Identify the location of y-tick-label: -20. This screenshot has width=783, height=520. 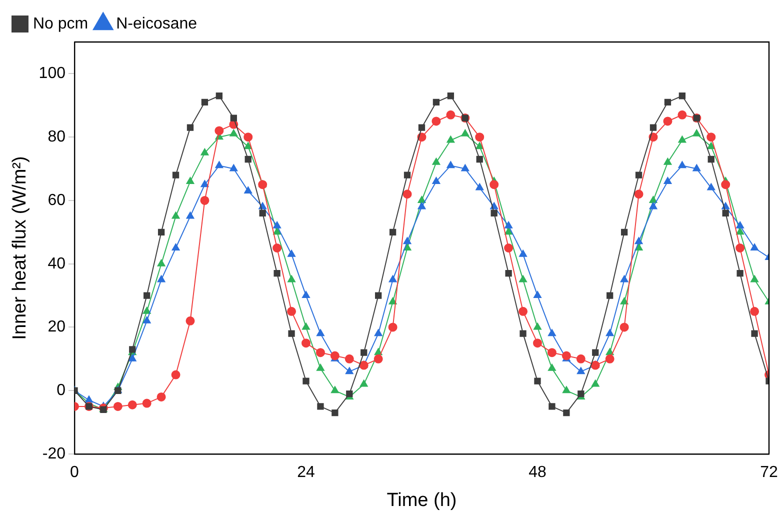
(54, 453).